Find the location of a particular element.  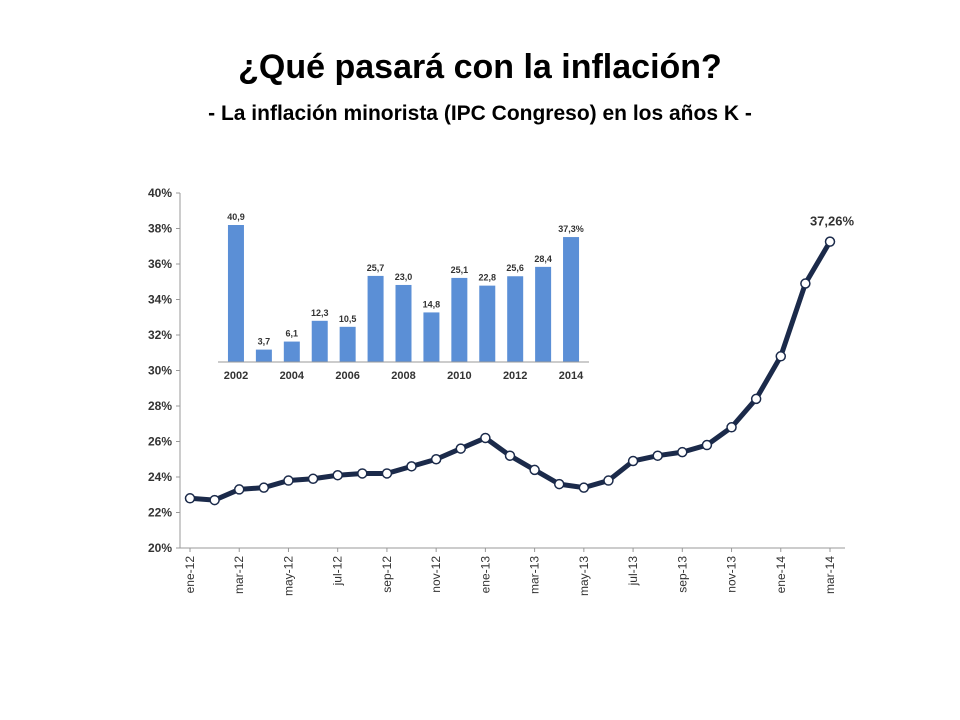

inset-bar-label: 40,9 is located at coordinates (236, 217).